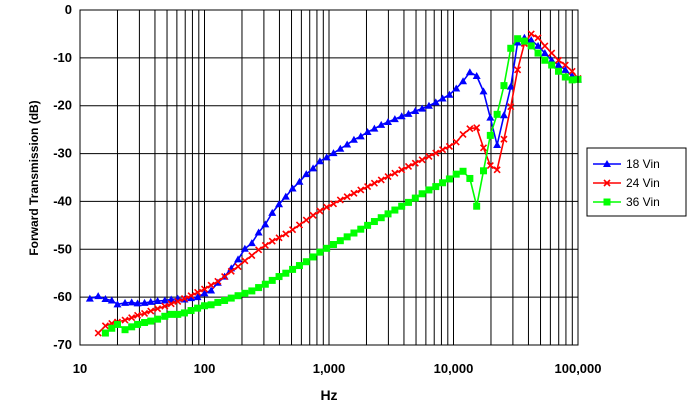 Image resolution: width=691 pixels, height=408 pixels. What do you see at coordinates (62, 248) in the screenshot?
I see `y-tick-label: -50` at bounding box center [62, 248].